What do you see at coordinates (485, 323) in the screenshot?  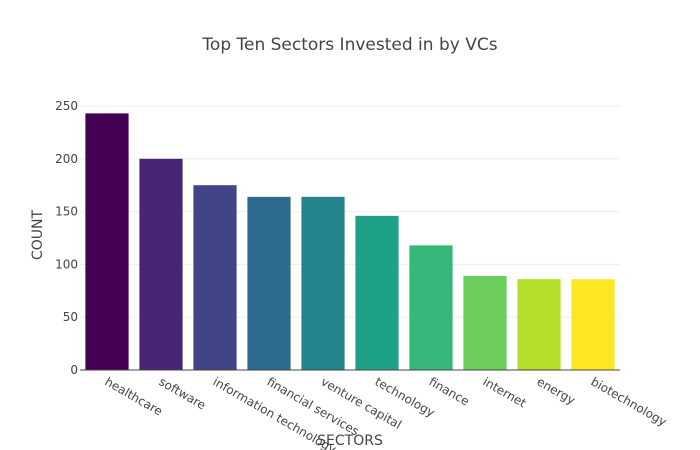 I see `bar-internet` at bounding box center [485, 323].